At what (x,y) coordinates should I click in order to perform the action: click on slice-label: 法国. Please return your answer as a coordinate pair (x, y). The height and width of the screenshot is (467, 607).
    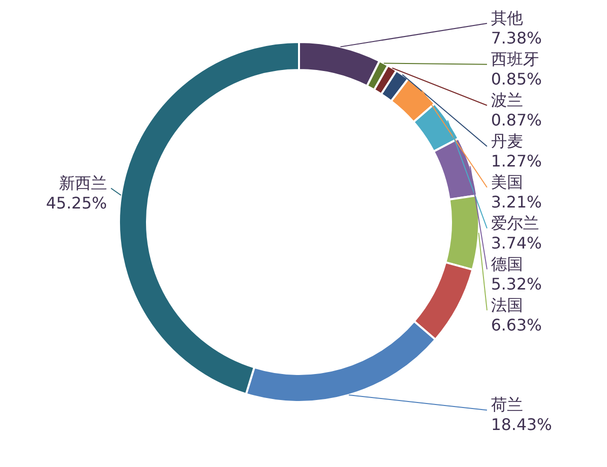
    Looking at the image, I should click on (507, 304).